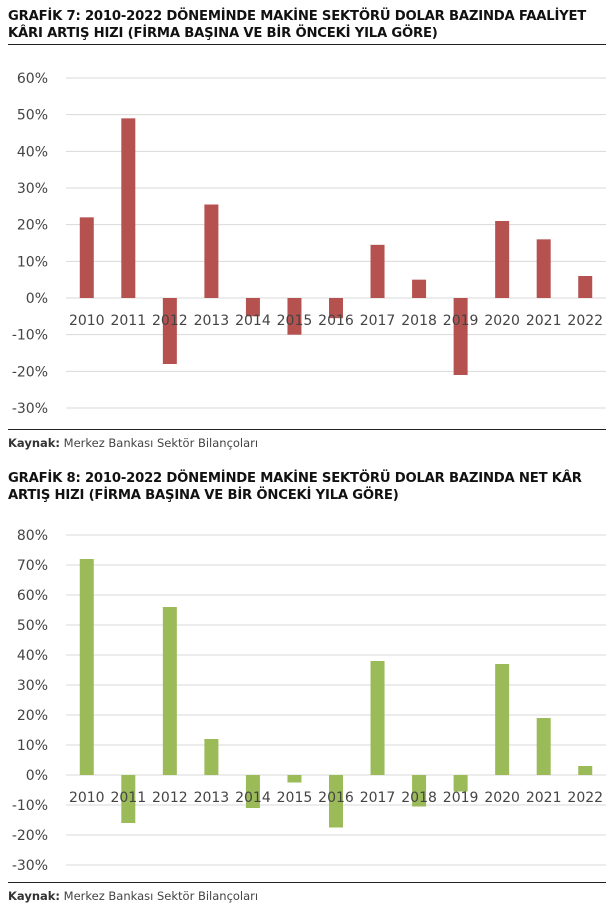 This screenshot has height=916, width=616. What do you see at coordinates (32, 536) in the screenshot?
I see `y-tick-label: 80%` at bounding box center [32, 536].